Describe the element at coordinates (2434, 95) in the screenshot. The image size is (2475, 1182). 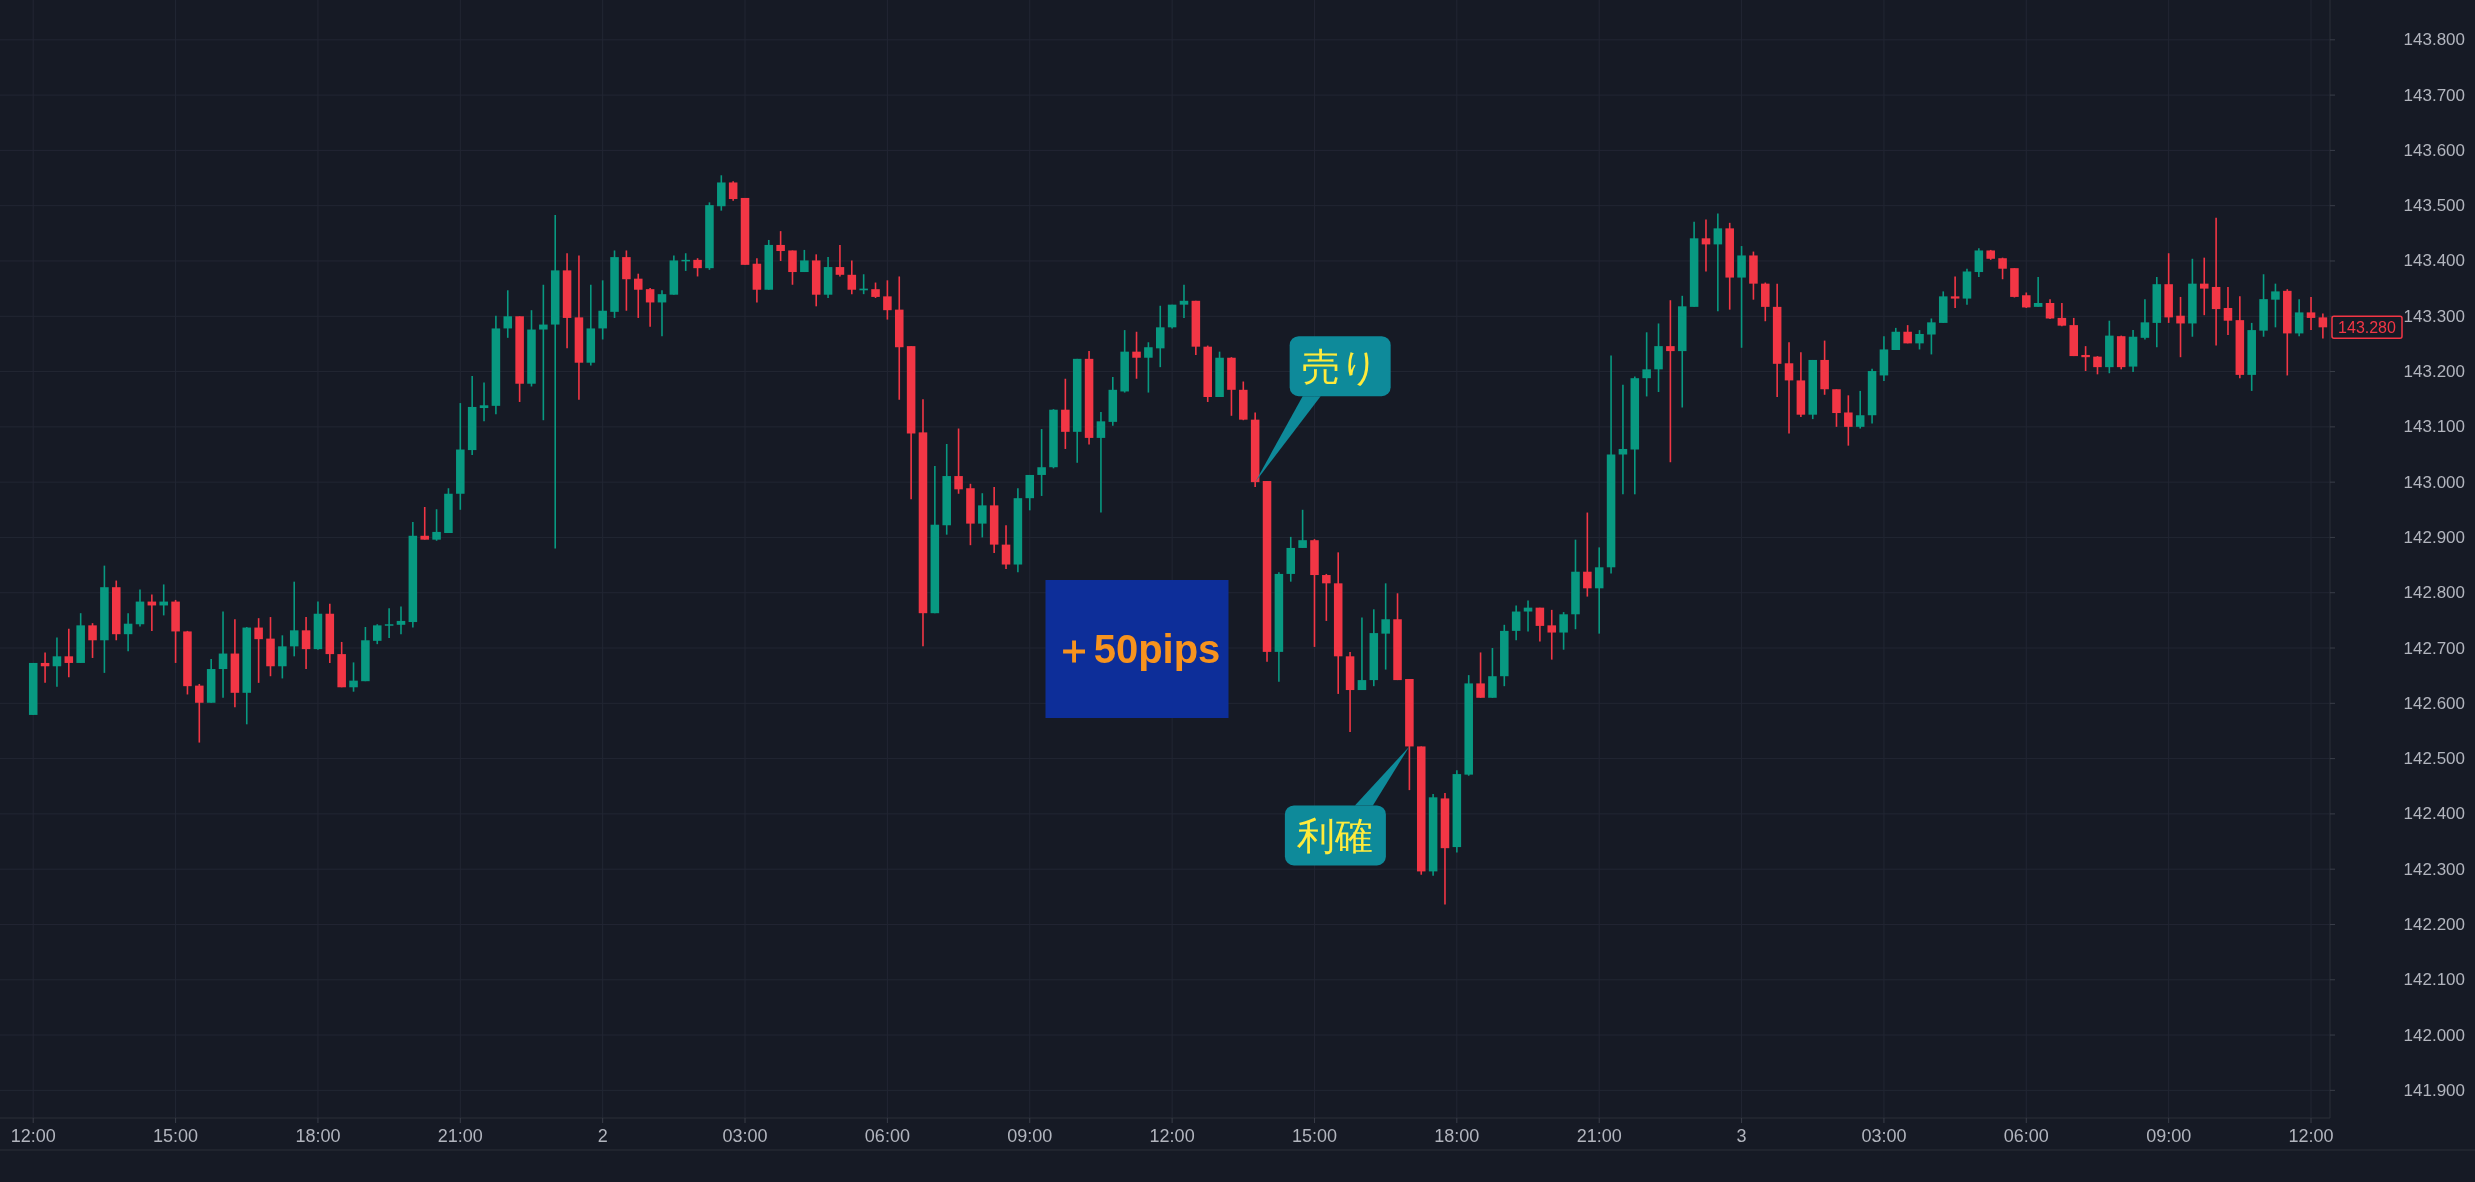
I see `y-tick-label: 143.700` at that location.